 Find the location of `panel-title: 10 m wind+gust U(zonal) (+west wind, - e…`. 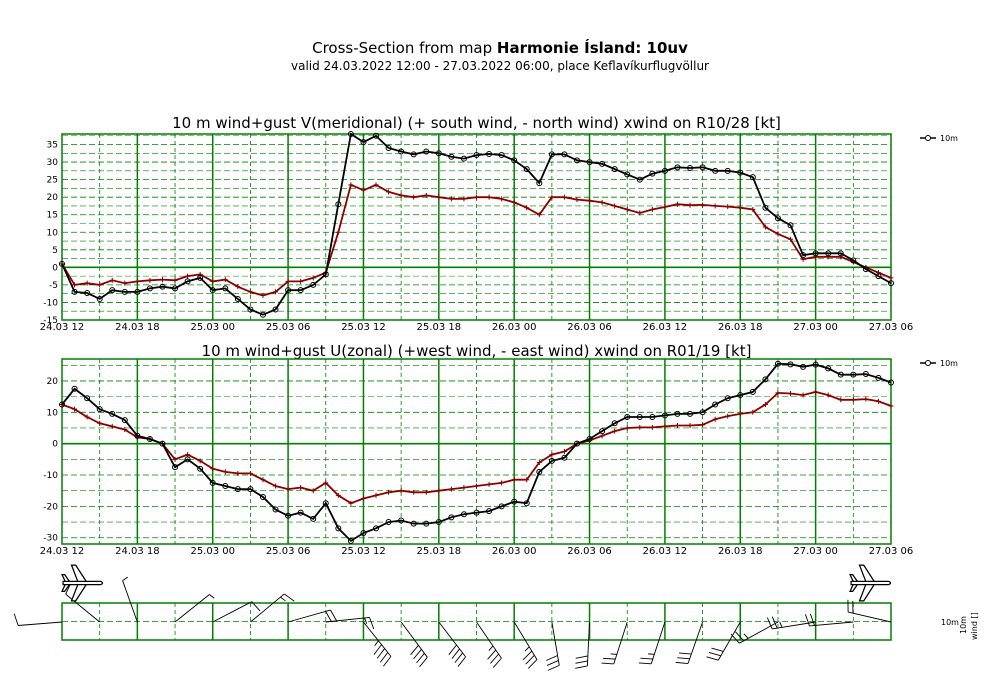

panel-title: 10 m wind+gust U(zonal) (+west wind, - e… is located at coordinates (477, 351).